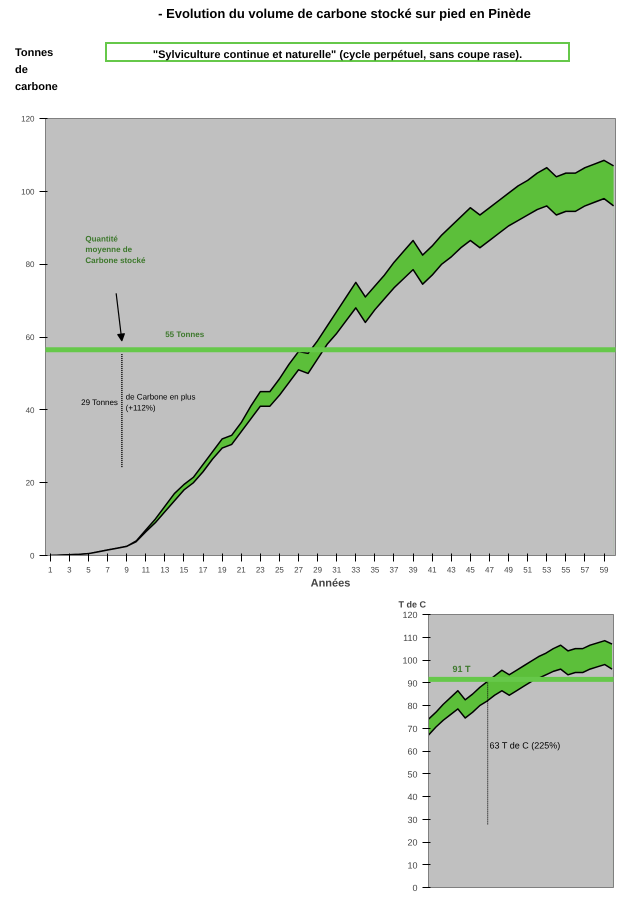 Image resolution: width=619 pixels, height=911 pixels. Describe the element at coordinates (412, 605) in the screenshot. I see `y-axis-title: T de C` at that location.